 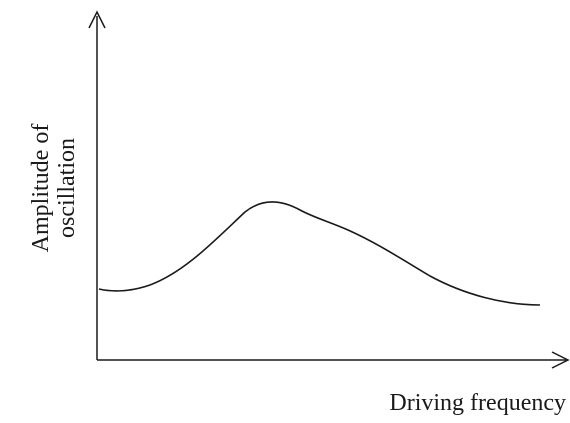 What do you see at coordinates (97, 19) in the screenshot?
I see `y-axis-arrowhead-icon` at bounding box center [97, 19].